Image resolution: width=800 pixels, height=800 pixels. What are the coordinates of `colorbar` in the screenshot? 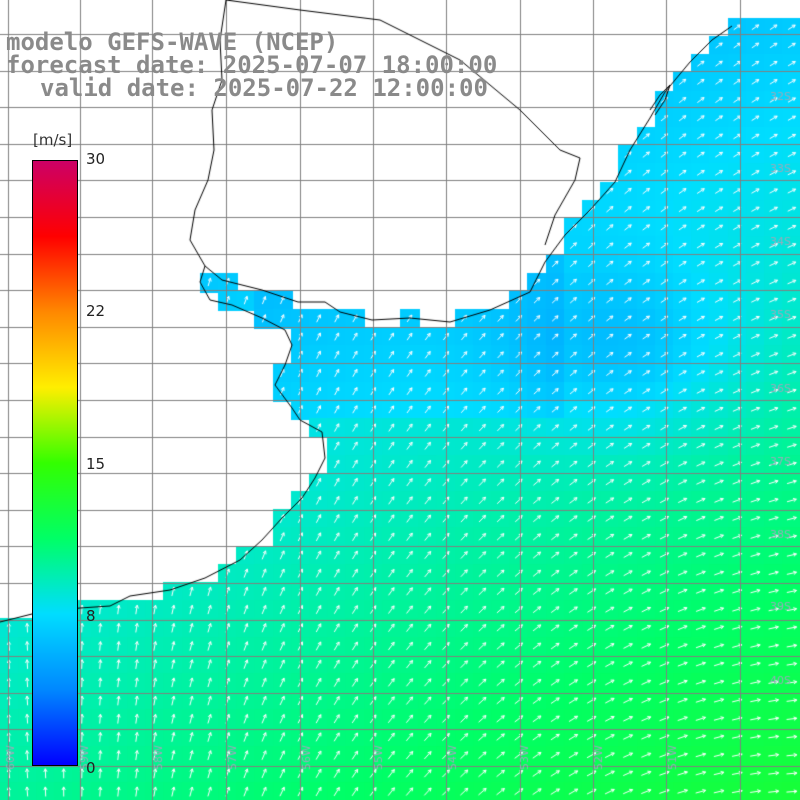 It's located at (55, 463).